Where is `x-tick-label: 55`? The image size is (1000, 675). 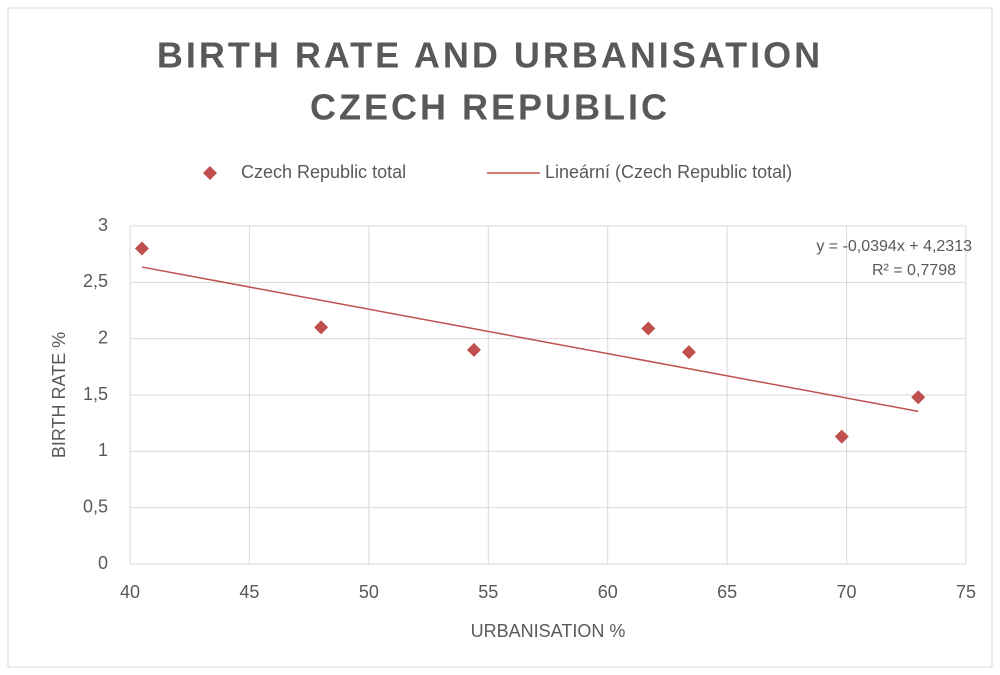
x-tick-label: 55 is located at coordinates (488, 592).